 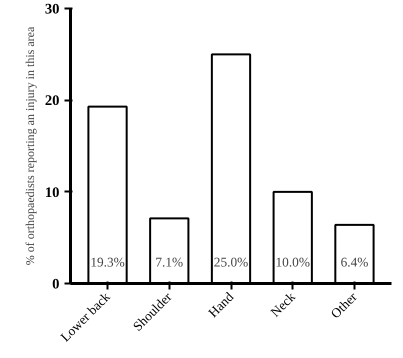 I want to click on data-label: 10.0%, so click(x=293, y=262).